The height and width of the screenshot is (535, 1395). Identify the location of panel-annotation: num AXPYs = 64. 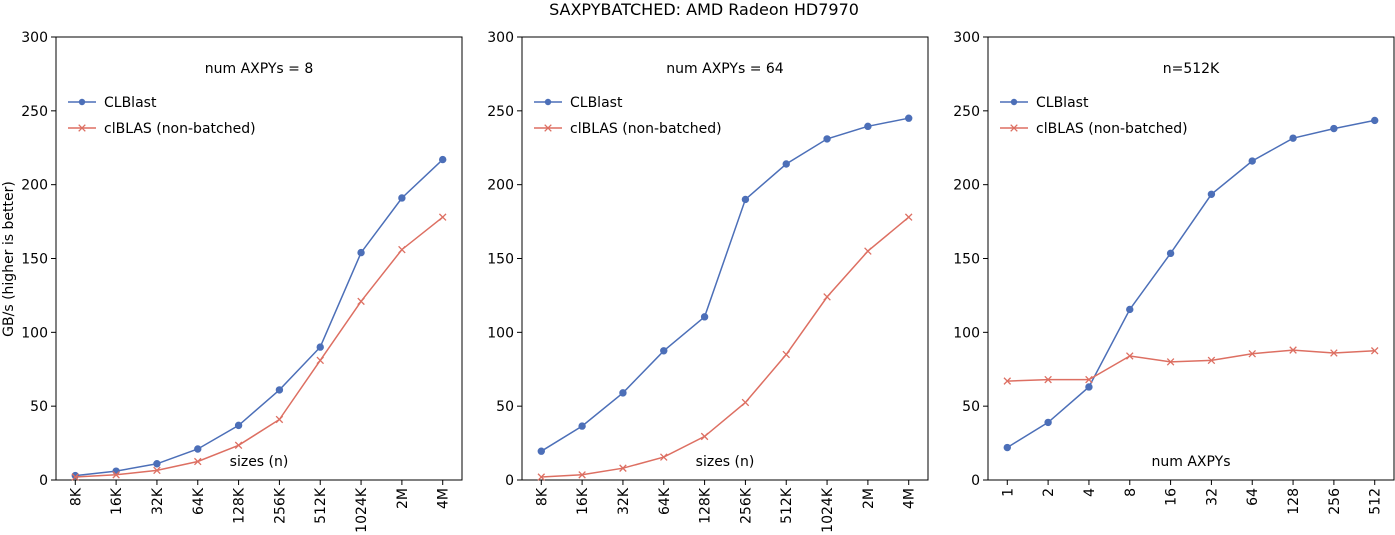
(725, 69).